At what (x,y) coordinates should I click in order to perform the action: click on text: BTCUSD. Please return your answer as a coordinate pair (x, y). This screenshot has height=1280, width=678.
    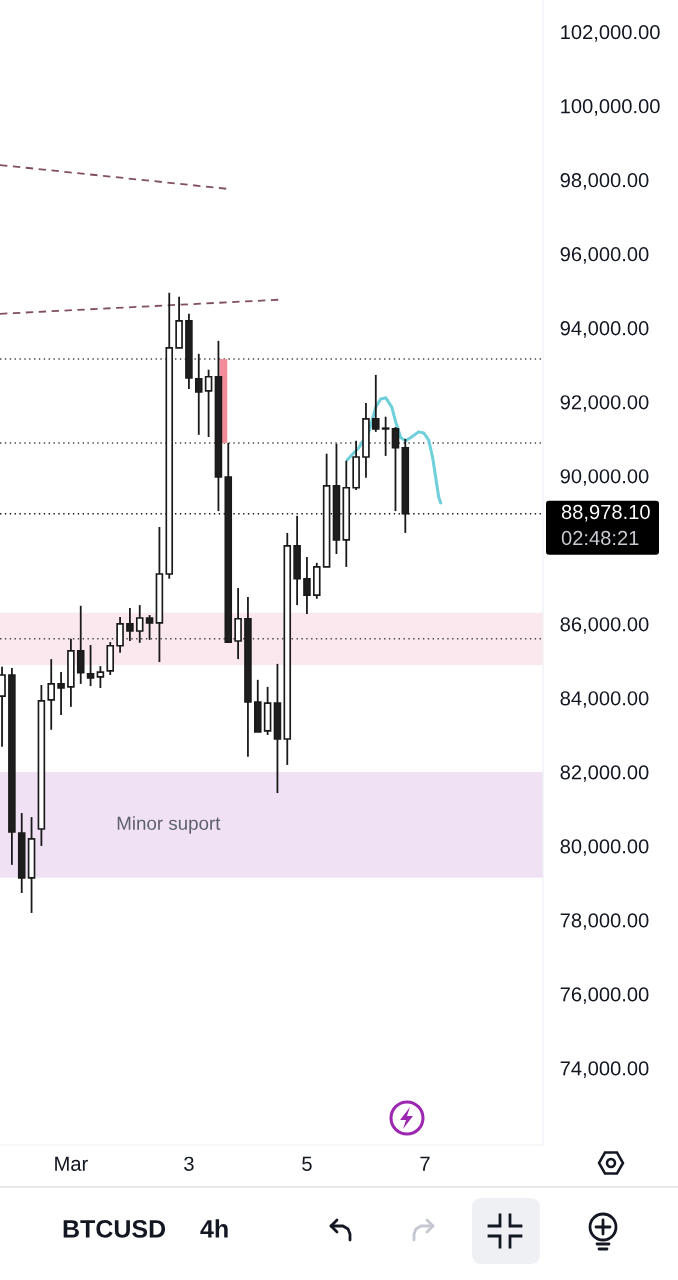
    Looking at the image, I should click on (114, 1229).